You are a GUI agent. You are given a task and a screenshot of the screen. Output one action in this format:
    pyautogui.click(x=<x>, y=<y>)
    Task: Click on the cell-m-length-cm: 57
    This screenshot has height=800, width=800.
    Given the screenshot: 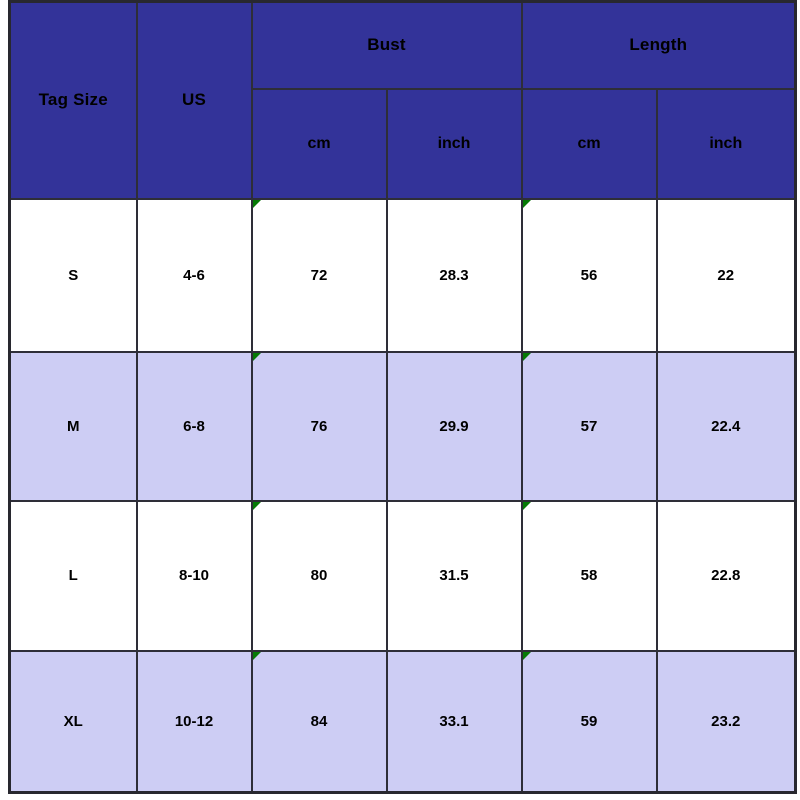 What is the action you would take?
    pyautogui.click(x=589, y=426)
    